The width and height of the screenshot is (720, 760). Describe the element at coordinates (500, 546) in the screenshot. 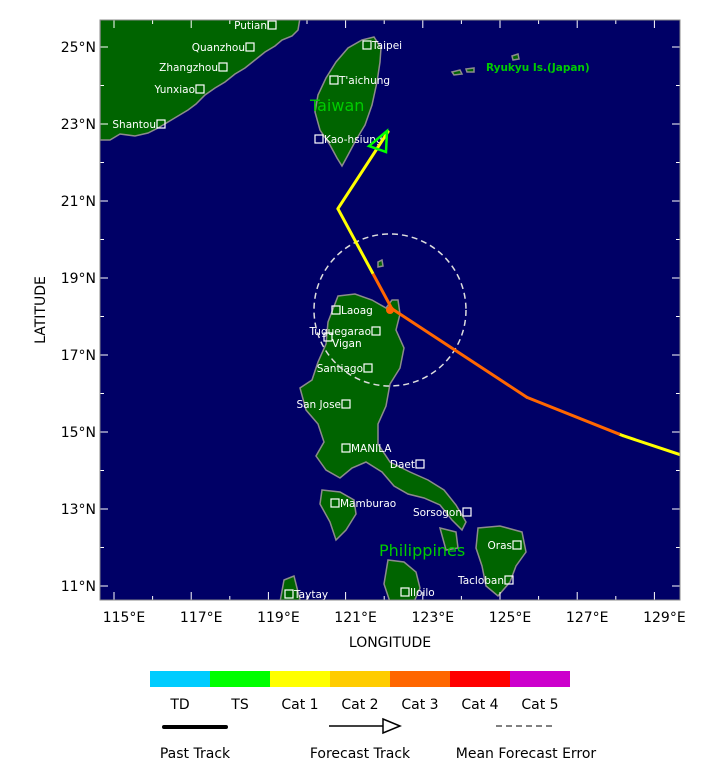

I see `city-label: Oras` at that location.